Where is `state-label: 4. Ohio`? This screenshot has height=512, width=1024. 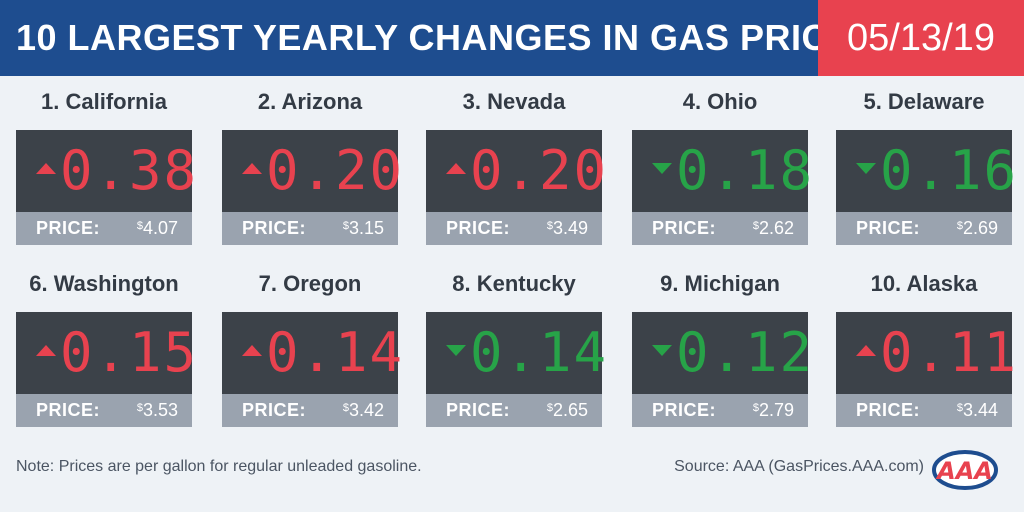 state-label: 4. Ohio is located at coordinates (720, 101).